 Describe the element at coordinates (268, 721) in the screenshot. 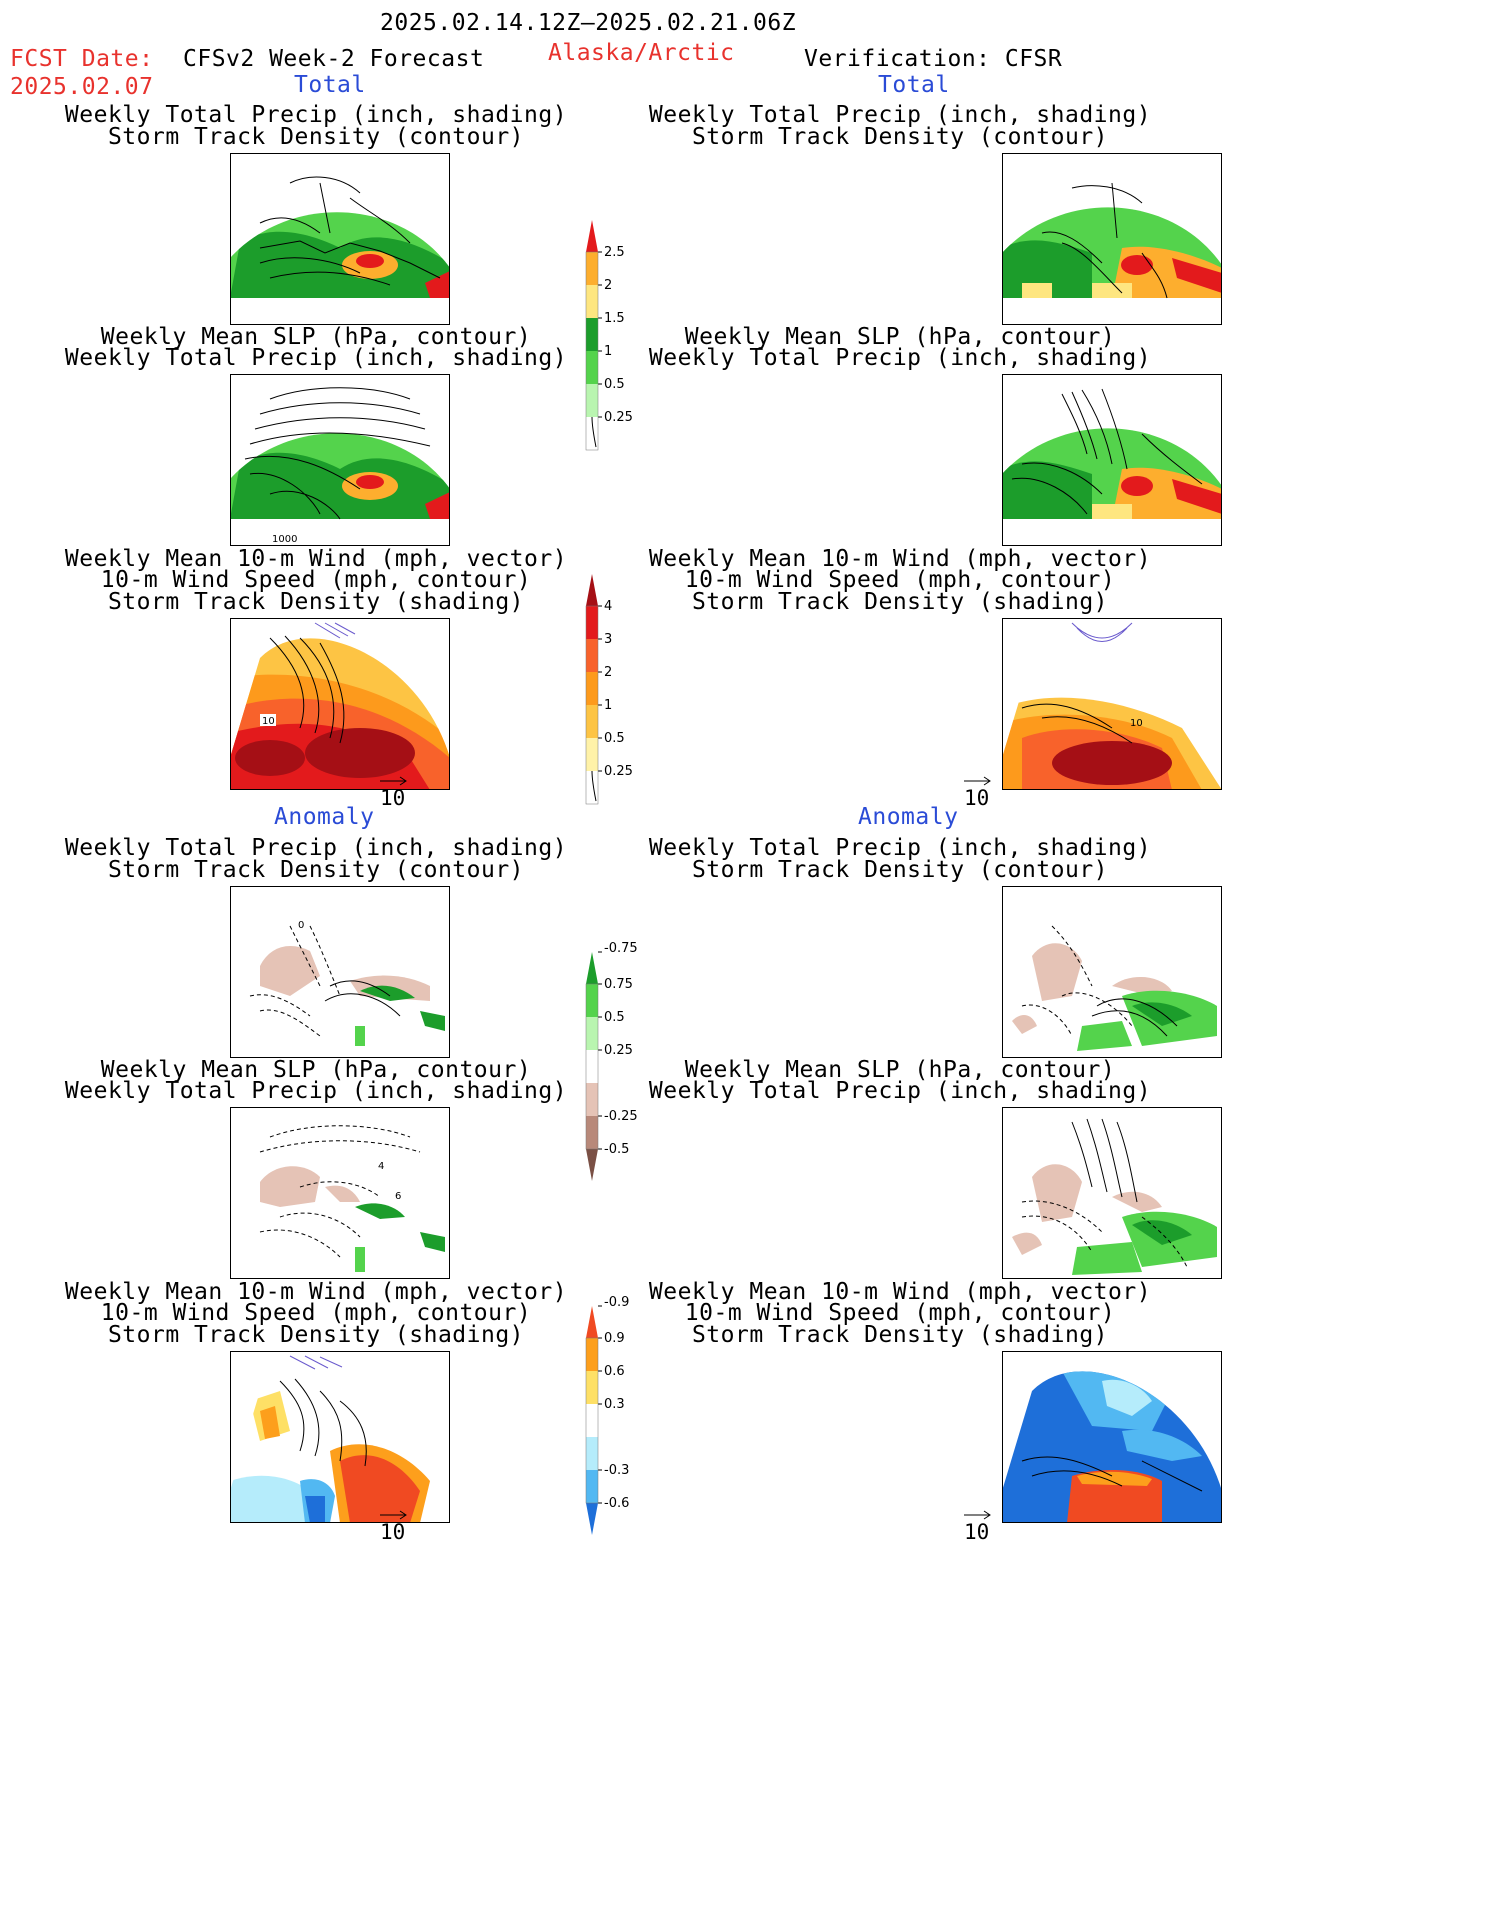

I see `wind-contour-label: 10` at that location.